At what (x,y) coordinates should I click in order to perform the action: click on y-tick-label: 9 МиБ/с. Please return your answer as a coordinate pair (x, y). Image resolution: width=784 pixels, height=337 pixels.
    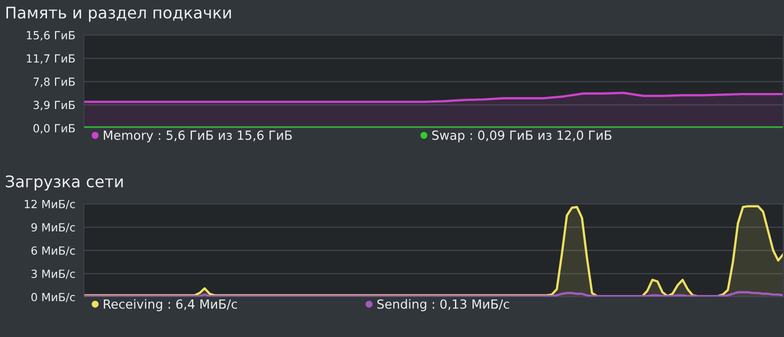
    Looking at the image, I should click on (53, 227).